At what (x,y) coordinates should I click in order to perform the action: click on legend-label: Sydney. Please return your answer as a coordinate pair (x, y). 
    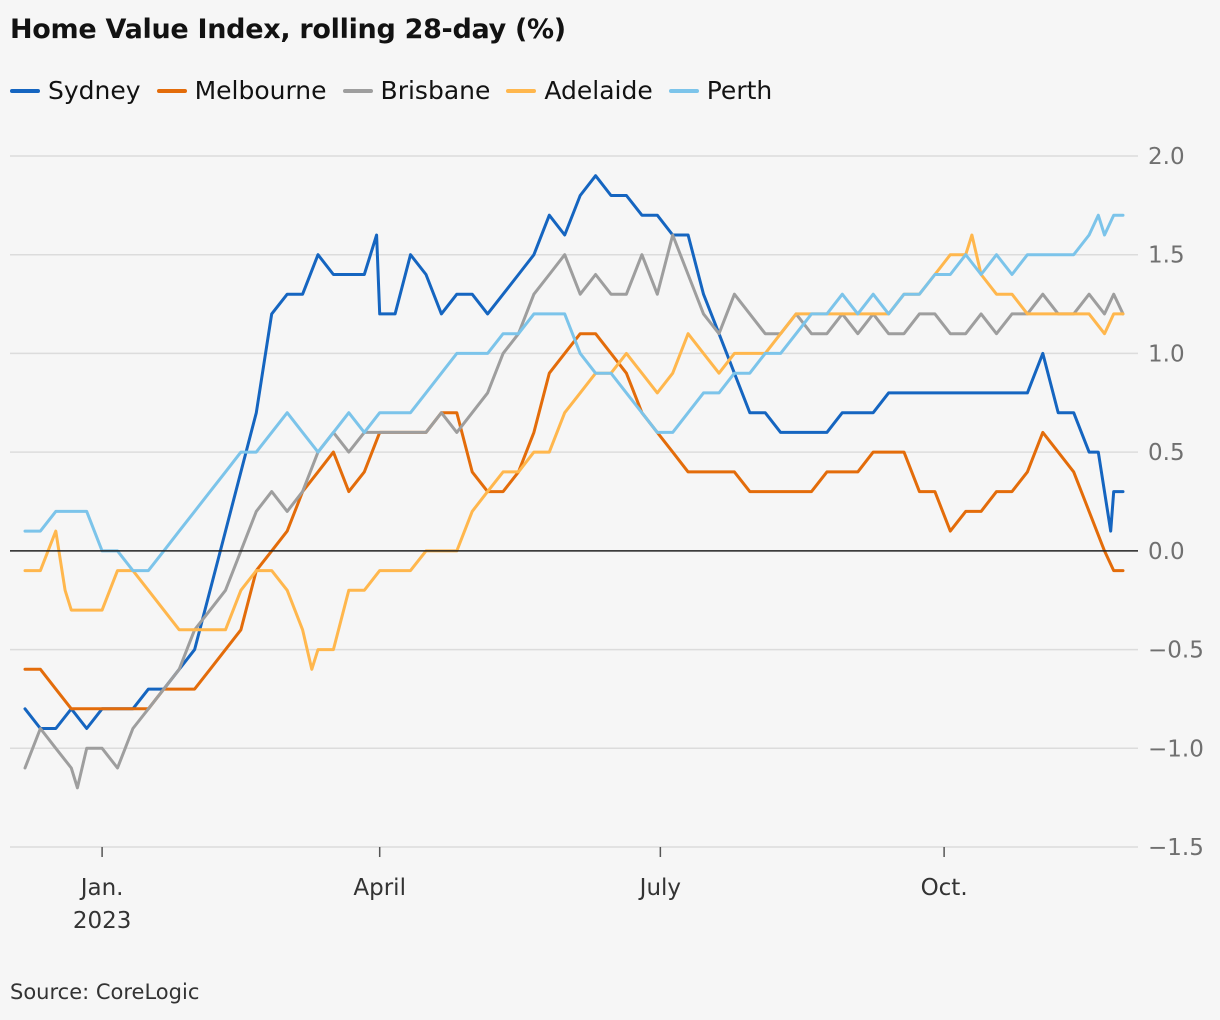
    Looking at the image, I should click on (94, 90).